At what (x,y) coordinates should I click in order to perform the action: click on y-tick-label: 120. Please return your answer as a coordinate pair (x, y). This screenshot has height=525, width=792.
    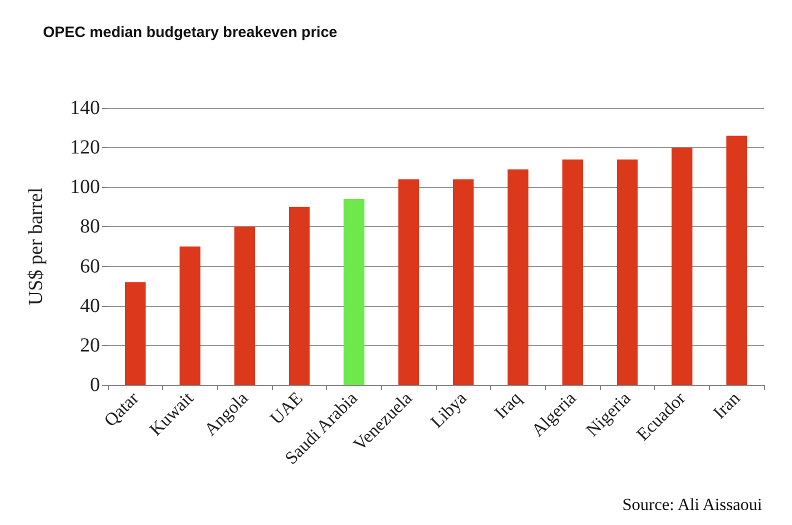
    Looking at the image, I should click on (85, 147).